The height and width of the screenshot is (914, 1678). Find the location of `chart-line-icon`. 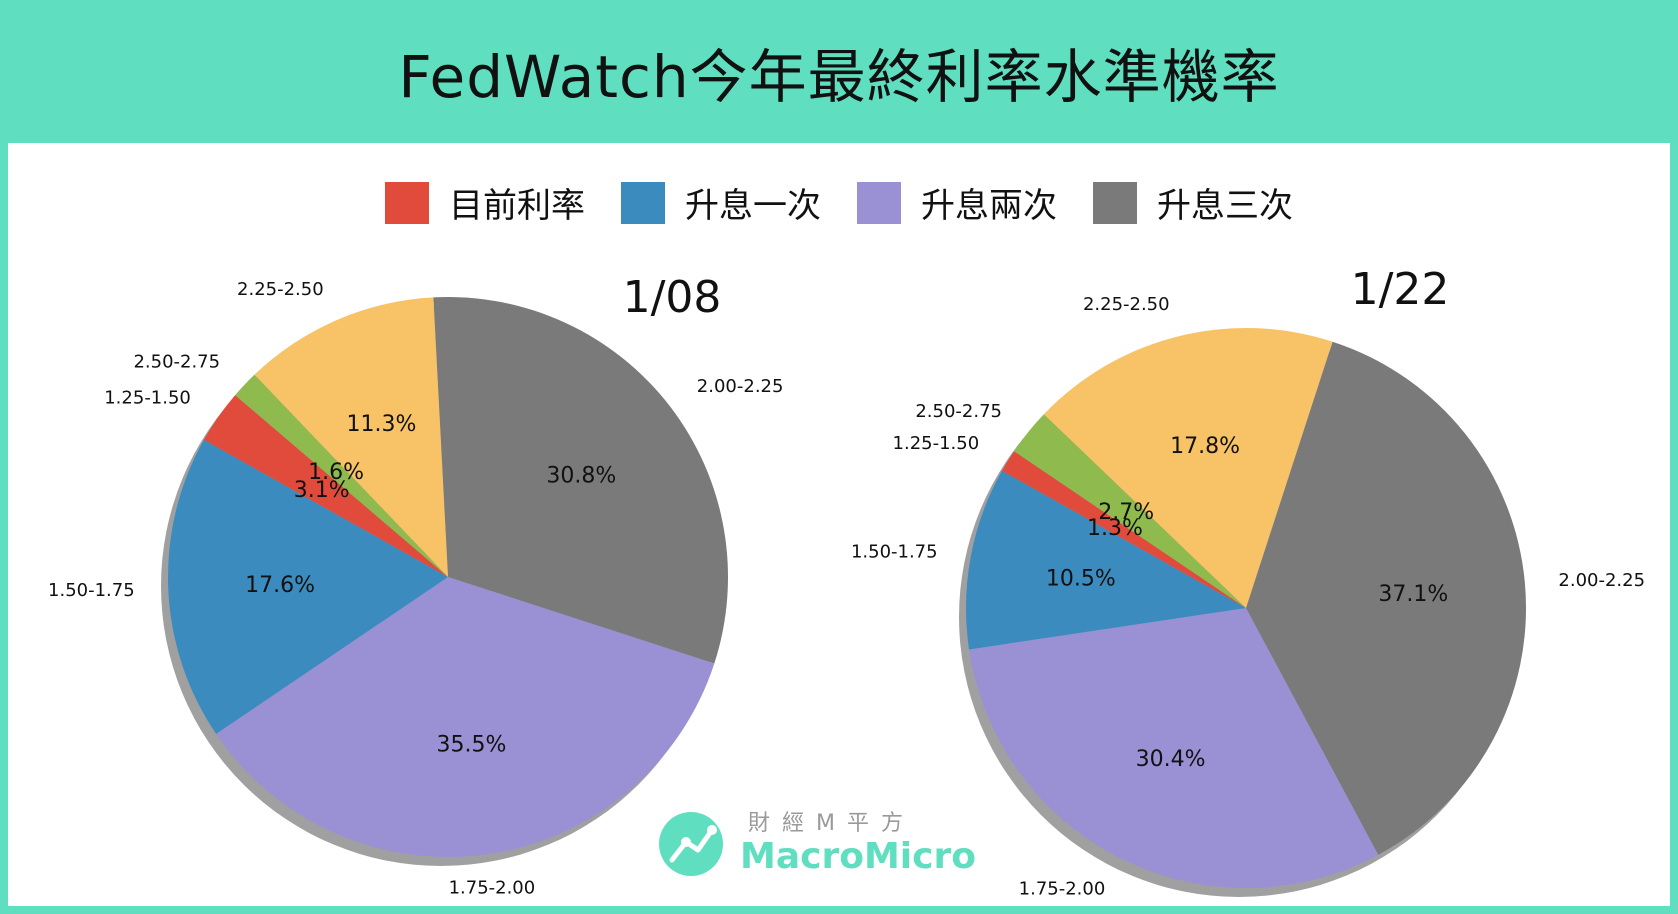

chart-line-icon is located at coordinates (692, 845).